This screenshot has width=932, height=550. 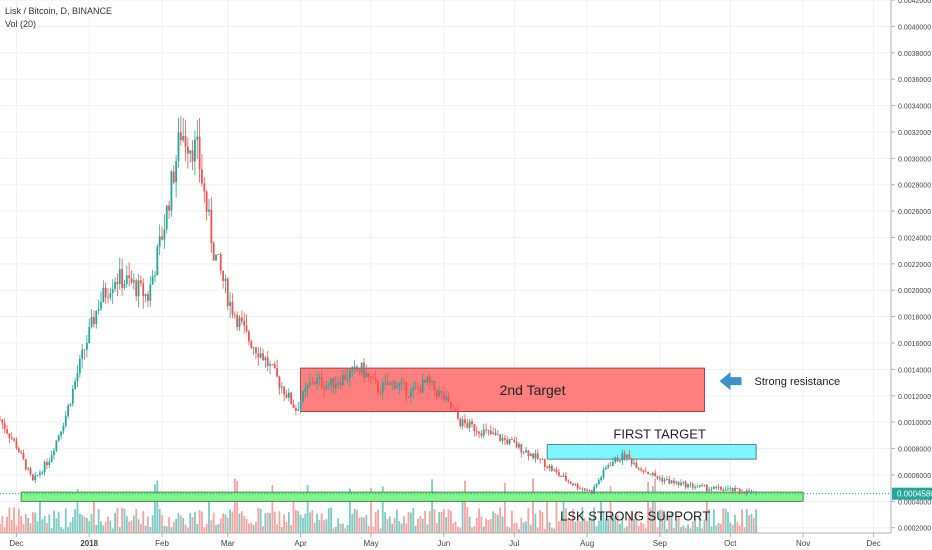 I want to click on price-tick-label: 0.0002000, so click(x=914, y=529).